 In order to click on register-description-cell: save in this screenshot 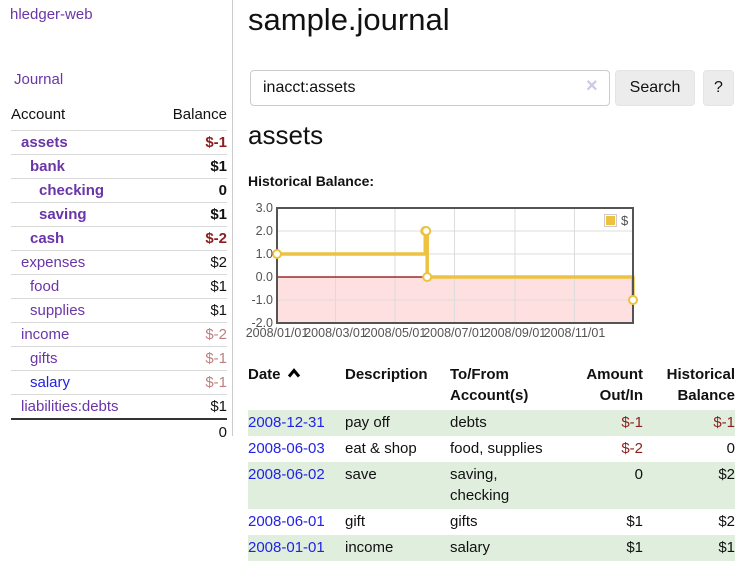, I will do `click(361, 474)`.